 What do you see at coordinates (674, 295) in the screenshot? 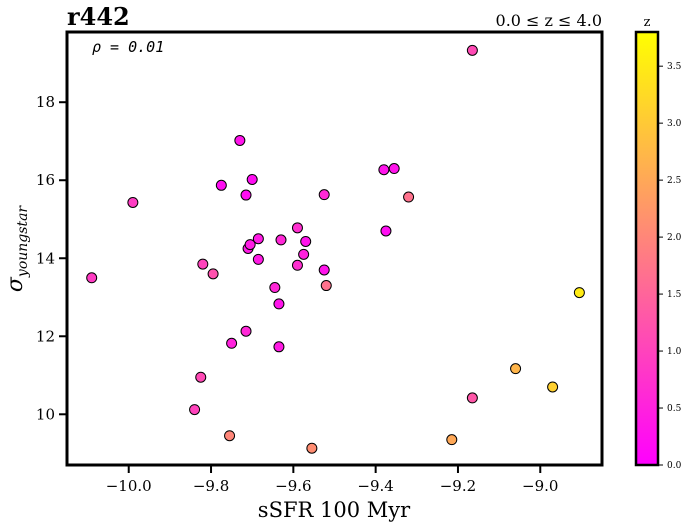
I see `colorbar-tick-label: 1.5` at bounding box center [674, 295].